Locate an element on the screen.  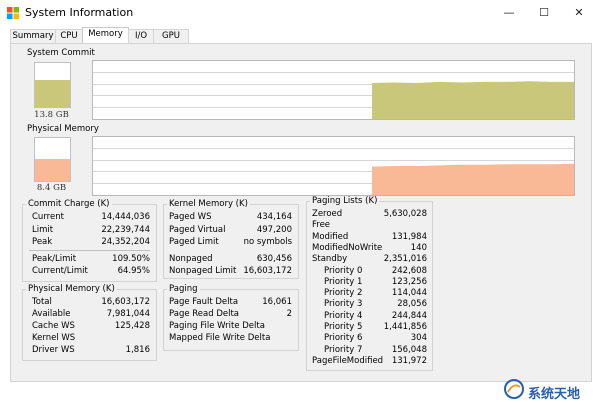
paging-list-label: Priority 0 is located at coordinates (343, 270).